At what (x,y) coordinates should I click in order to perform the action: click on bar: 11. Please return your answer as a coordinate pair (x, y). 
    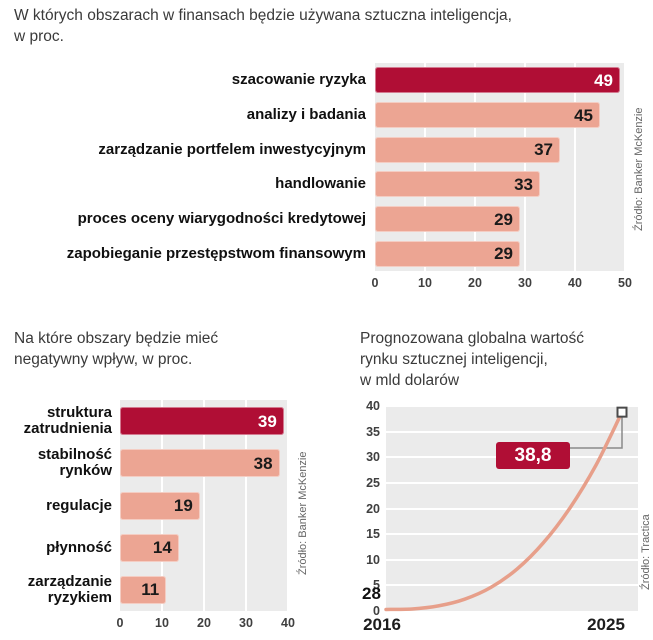
    Looking at the image, I should click on (143, 589).